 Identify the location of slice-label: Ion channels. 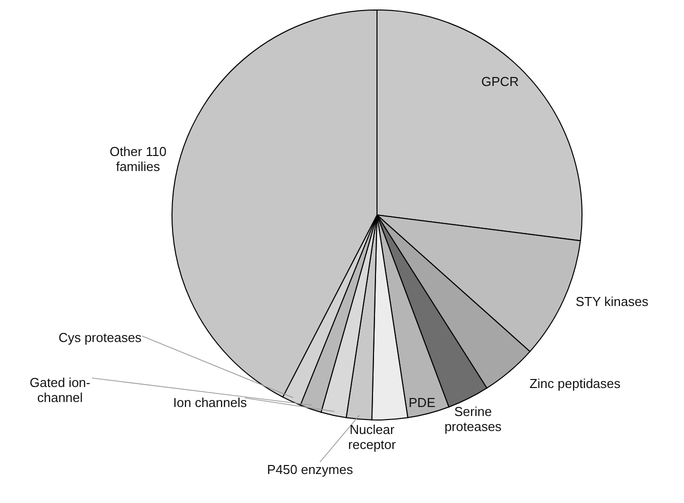
(210, 402).